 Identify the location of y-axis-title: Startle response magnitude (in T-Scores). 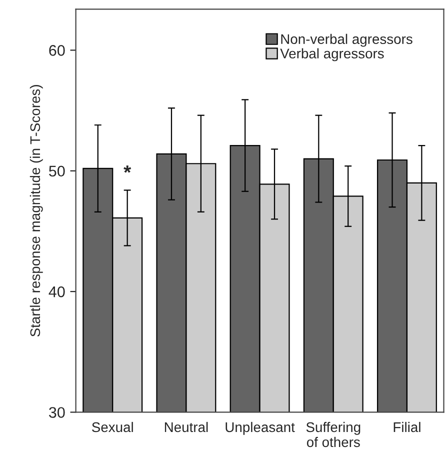
(36, 211).